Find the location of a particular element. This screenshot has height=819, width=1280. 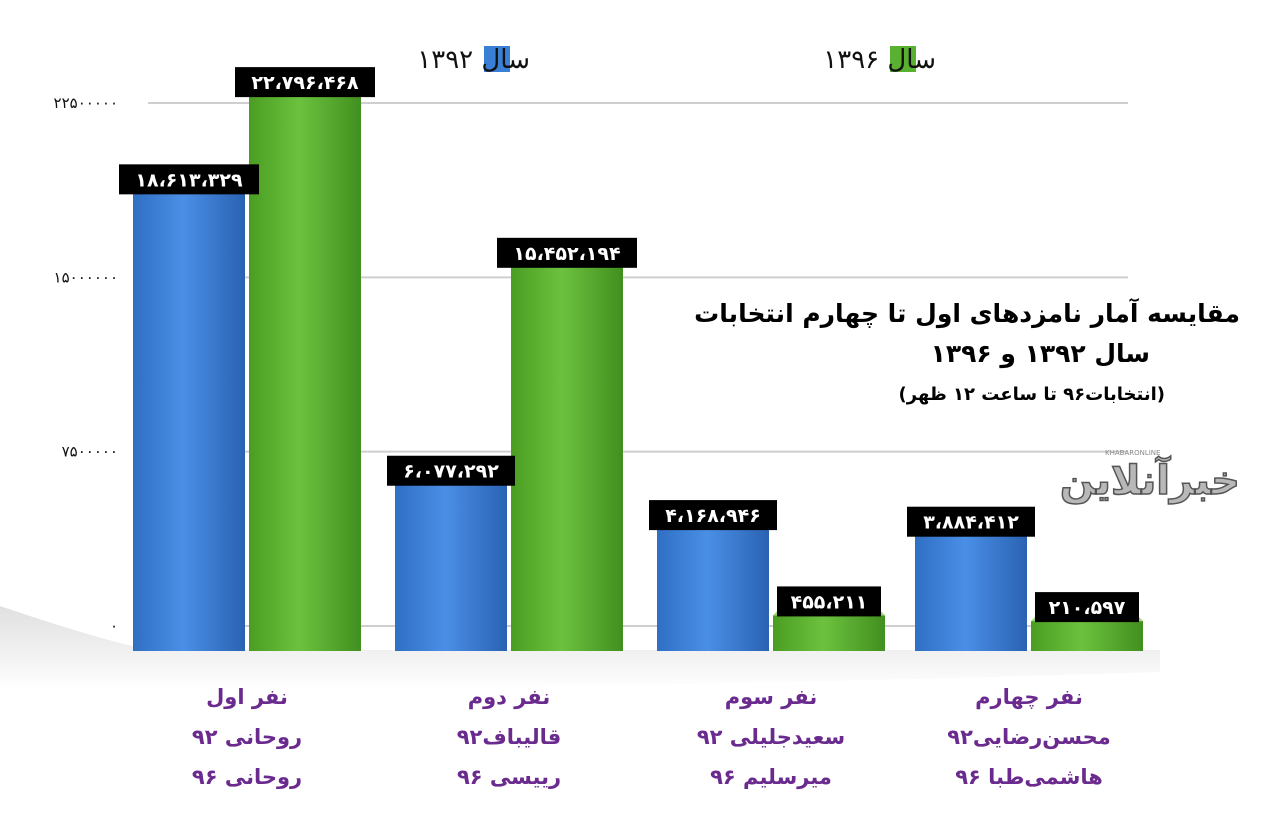

logo-text: خبرآنلاین is located at coordinates (1150, 479).